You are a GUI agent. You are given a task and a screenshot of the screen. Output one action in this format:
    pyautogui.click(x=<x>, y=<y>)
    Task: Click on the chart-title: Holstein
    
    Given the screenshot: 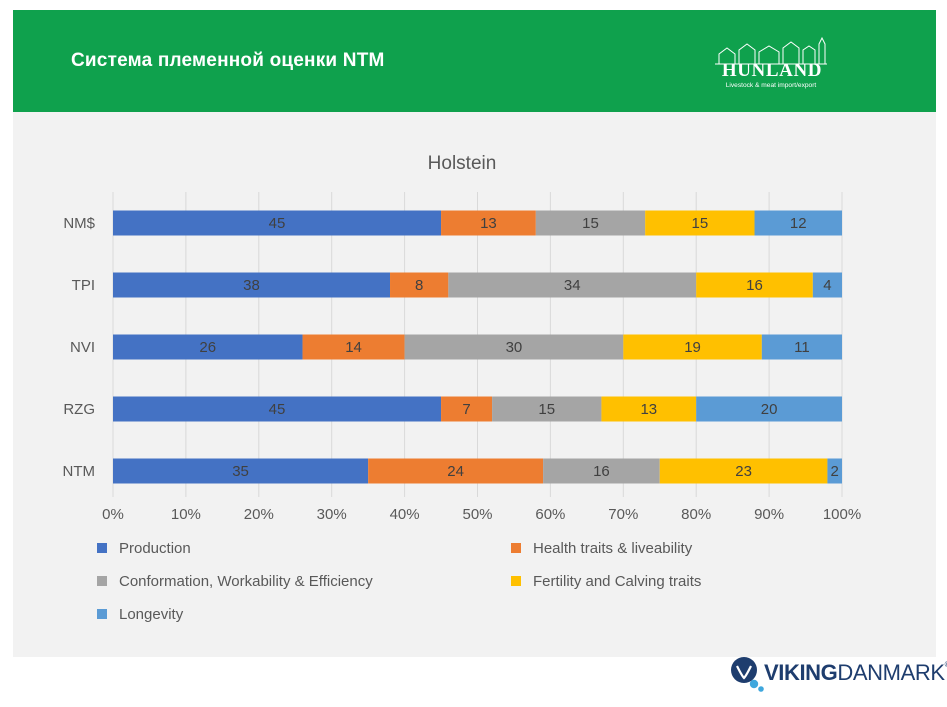 What is the action you would take?
    pyautogui.click(x=462, y=163)
    